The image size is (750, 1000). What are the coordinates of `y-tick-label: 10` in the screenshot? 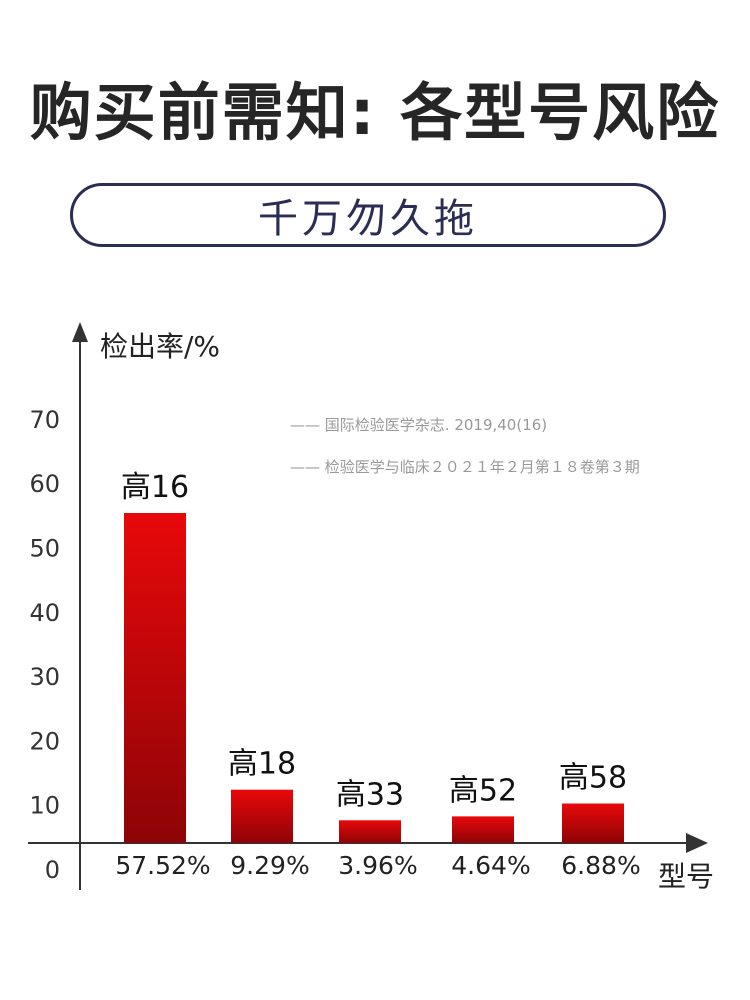 It's located at (44, 806).